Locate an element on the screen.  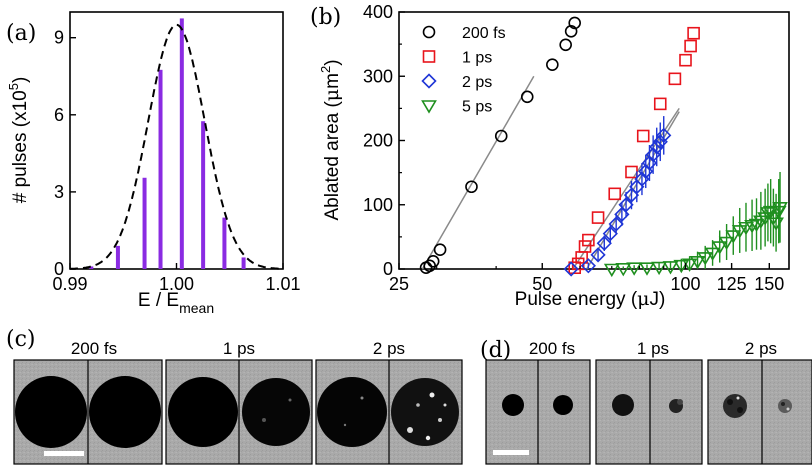
series-1-ps is located at coordinates (634, 150).